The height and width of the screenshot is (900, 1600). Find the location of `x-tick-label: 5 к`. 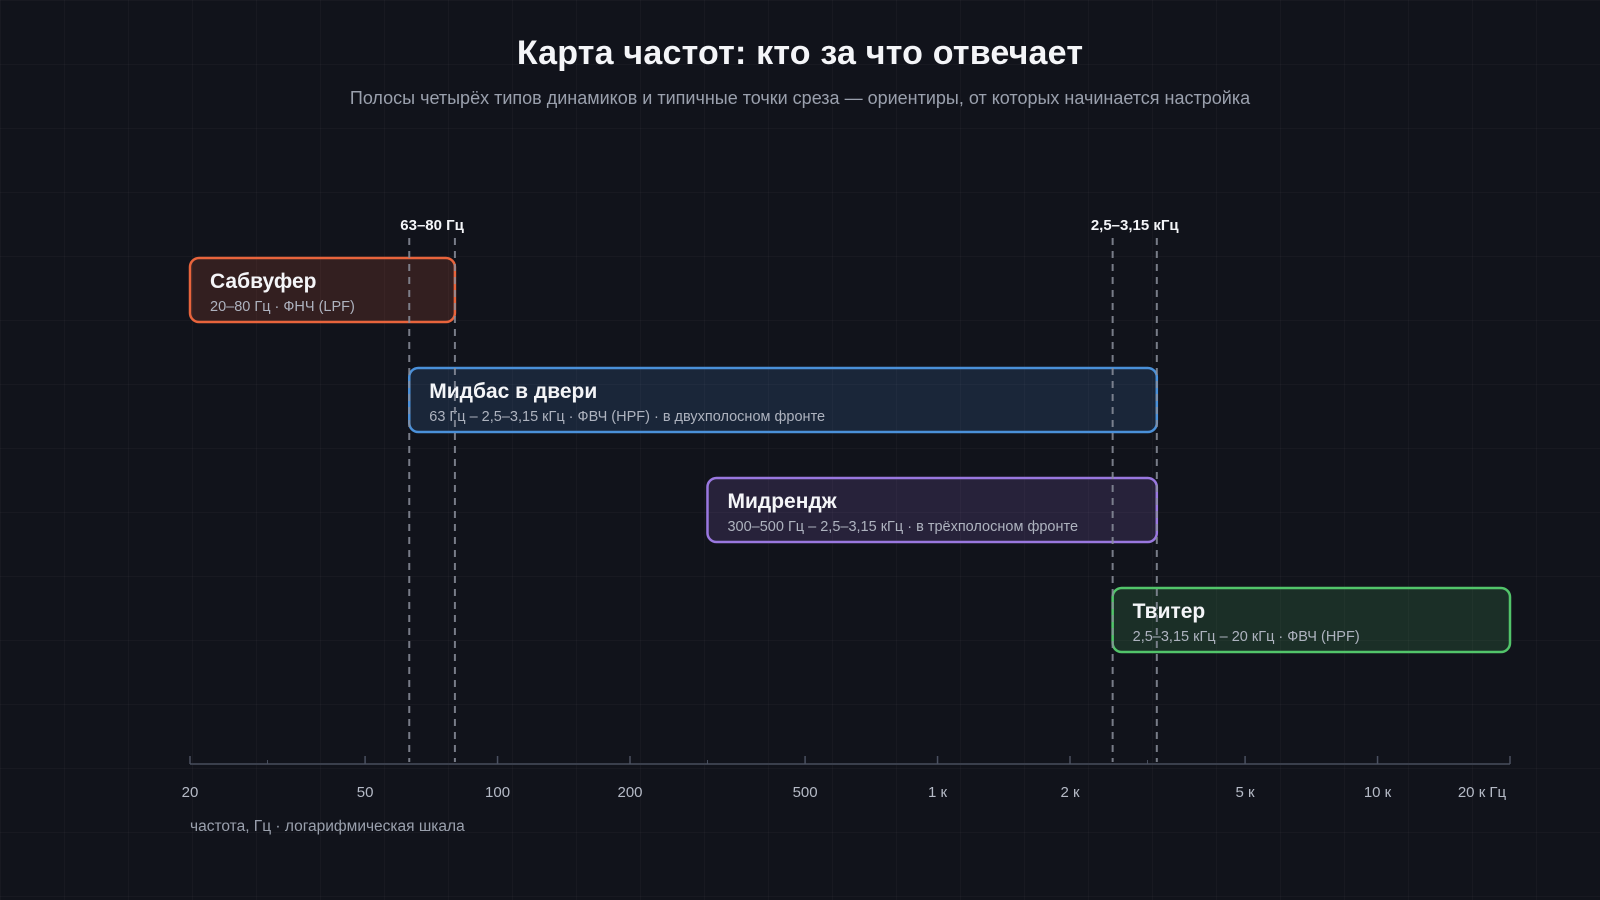

x-tick-label: 5 к is located at coordinates (1246, 792).